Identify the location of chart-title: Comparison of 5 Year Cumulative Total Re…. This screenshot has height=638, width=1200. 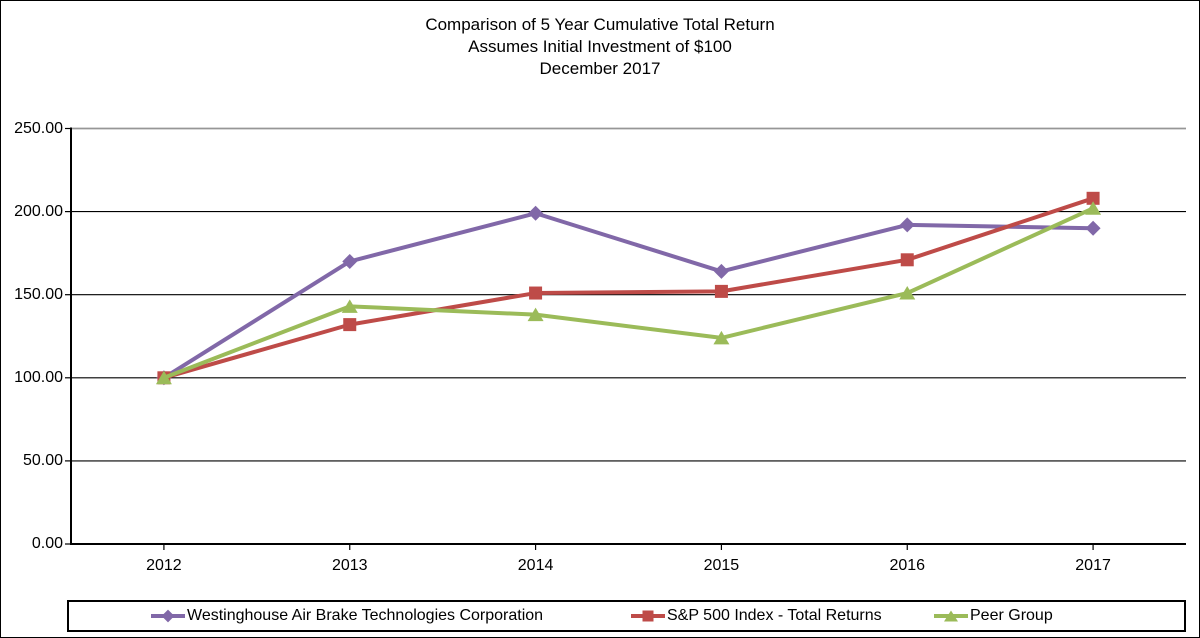
(600, 24).